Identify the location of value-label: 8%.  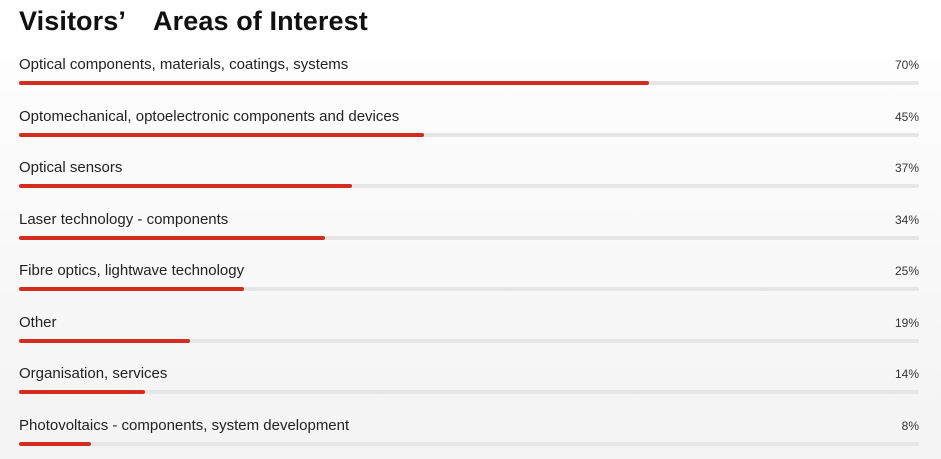
(910, 425).